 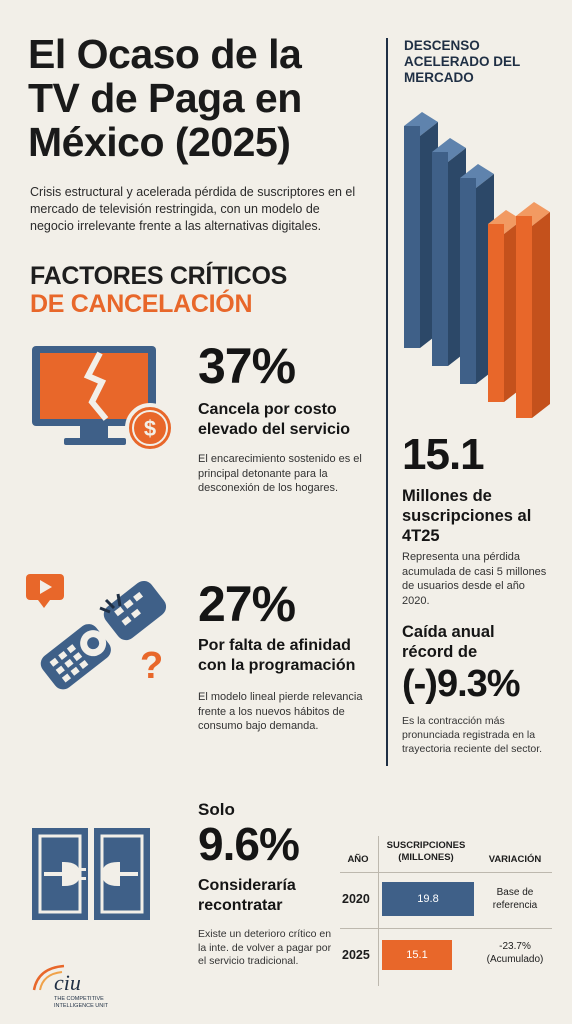 What do you see at coordinates (417, 955) in the screenshot?
I see `row-bar-2025: 15.1` at bounding box center [417, 955].